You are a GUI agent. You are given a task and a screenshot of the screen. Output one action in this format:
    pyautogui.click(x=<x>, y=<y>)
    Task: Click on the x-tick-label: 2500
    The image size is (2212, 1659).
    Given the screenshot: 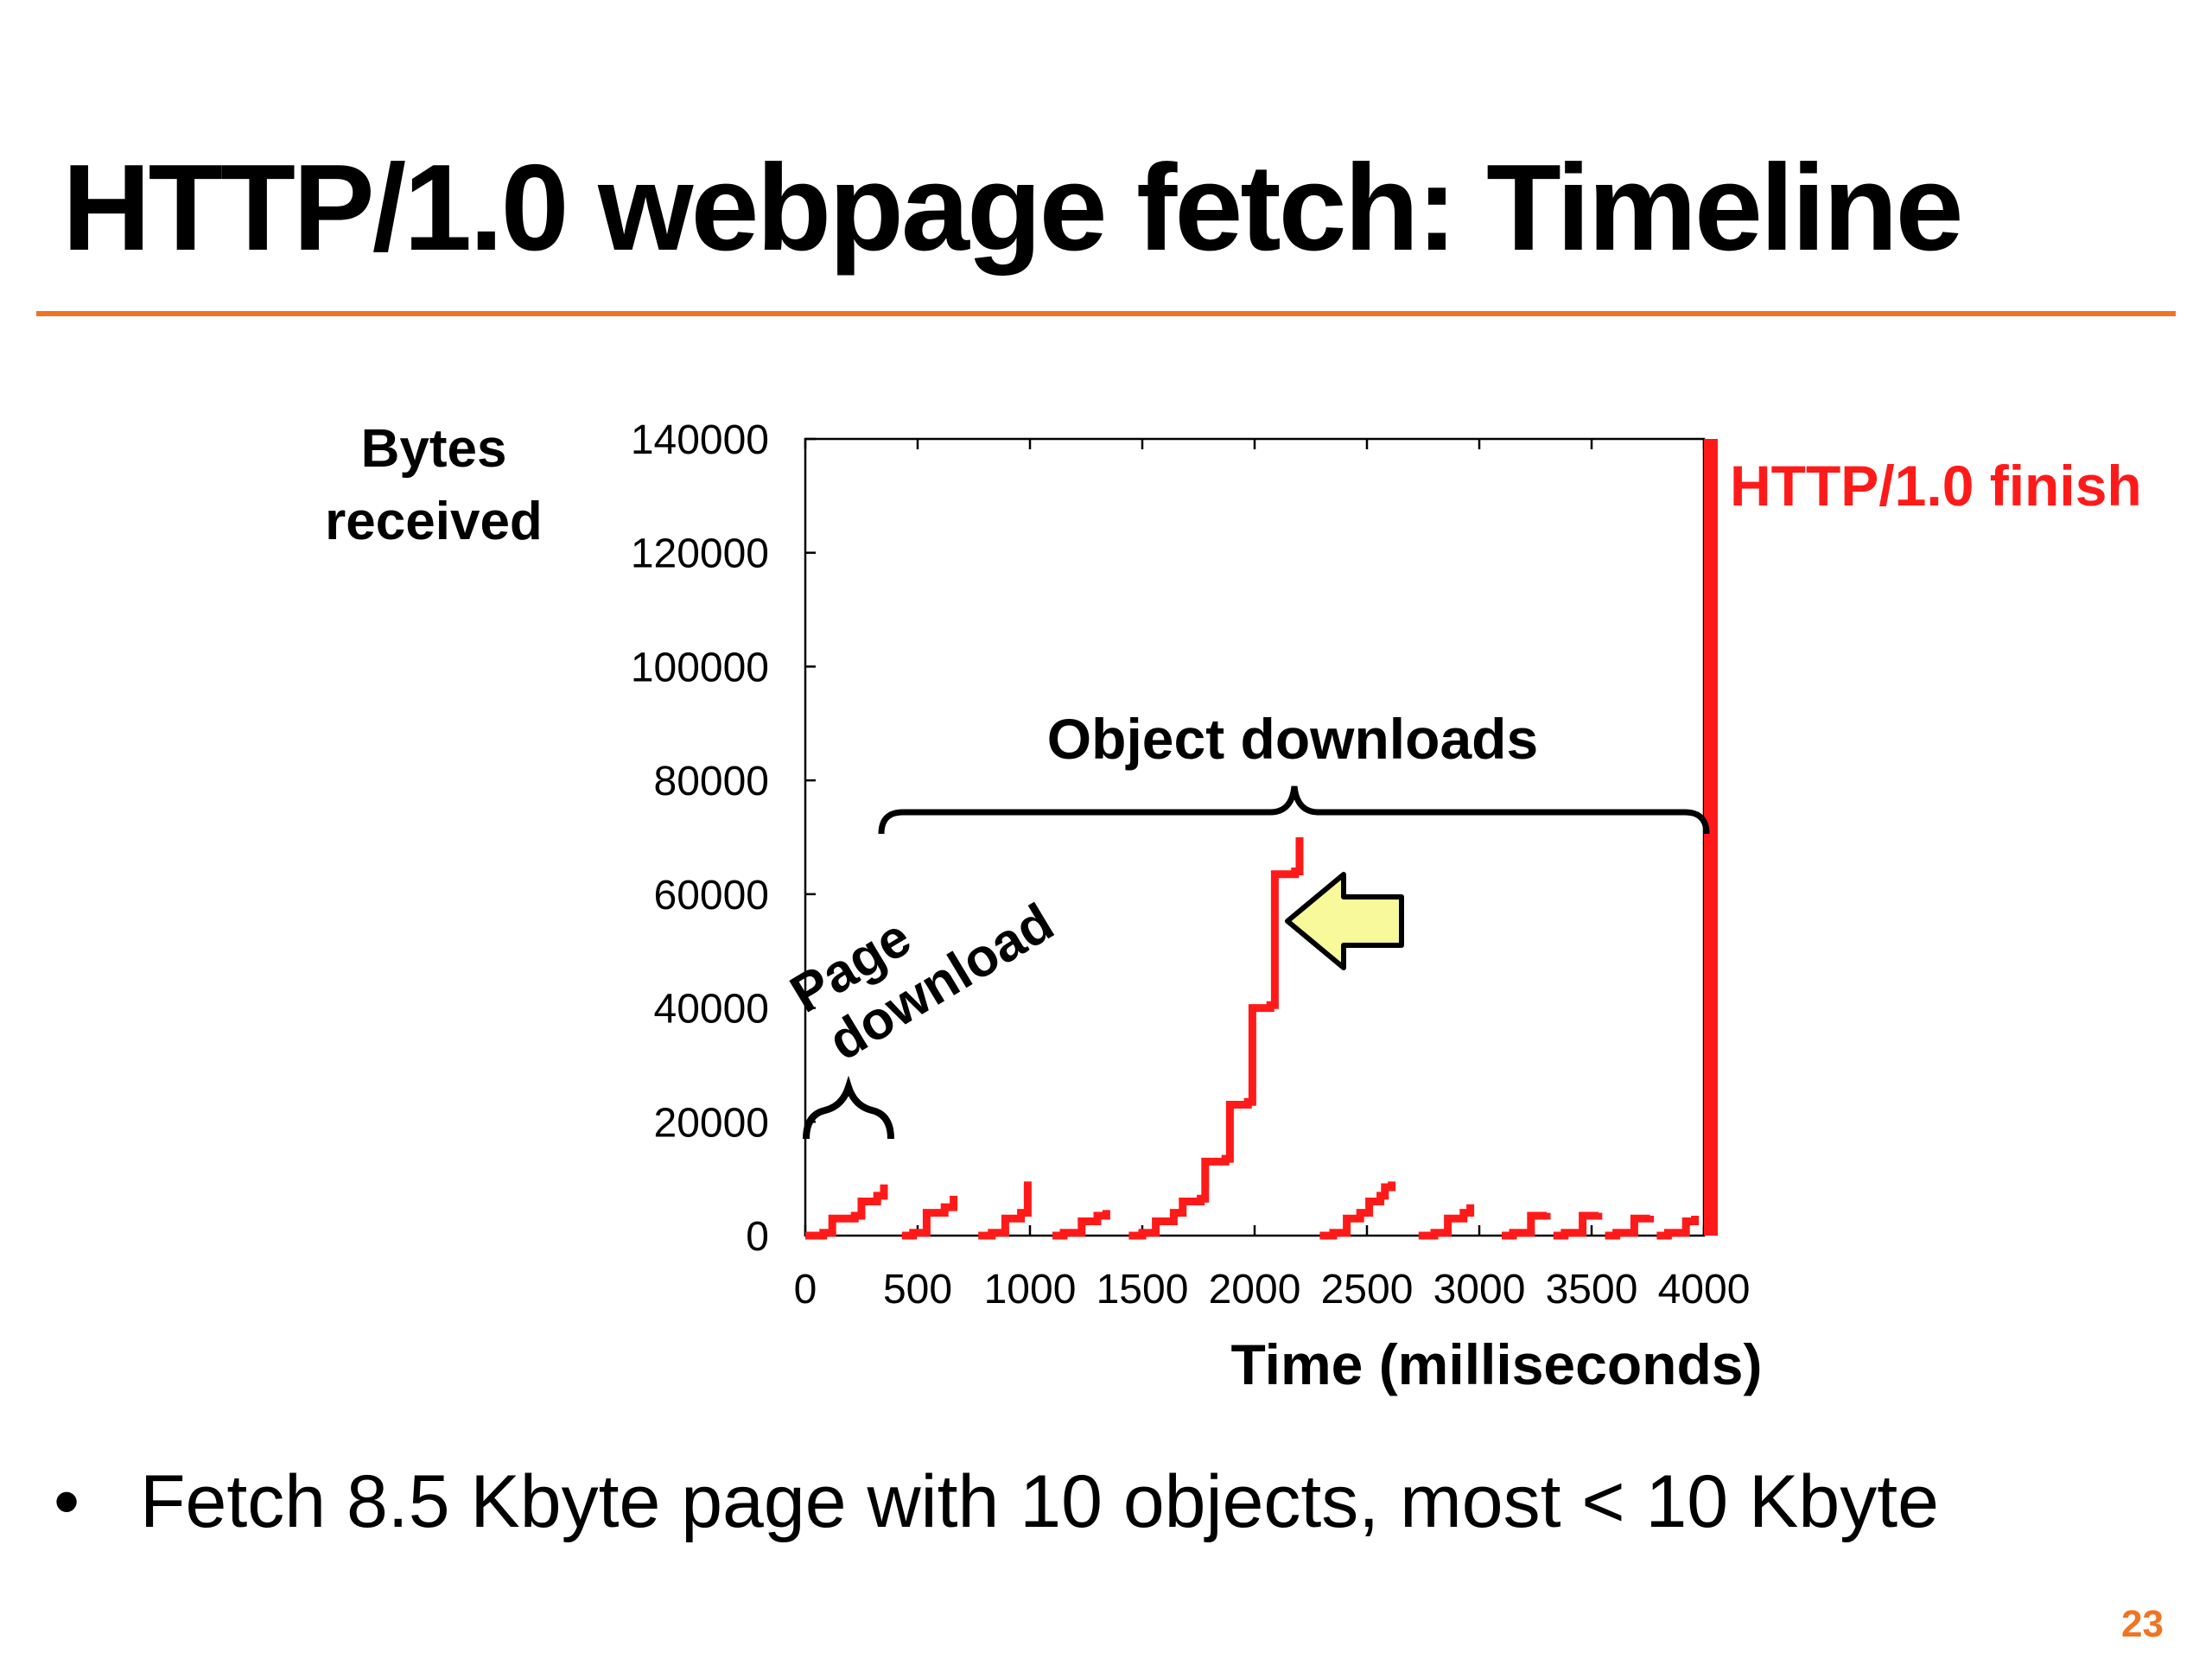 What is the action you would take?
    pyautogui.click(x=1367, y=1290)
    